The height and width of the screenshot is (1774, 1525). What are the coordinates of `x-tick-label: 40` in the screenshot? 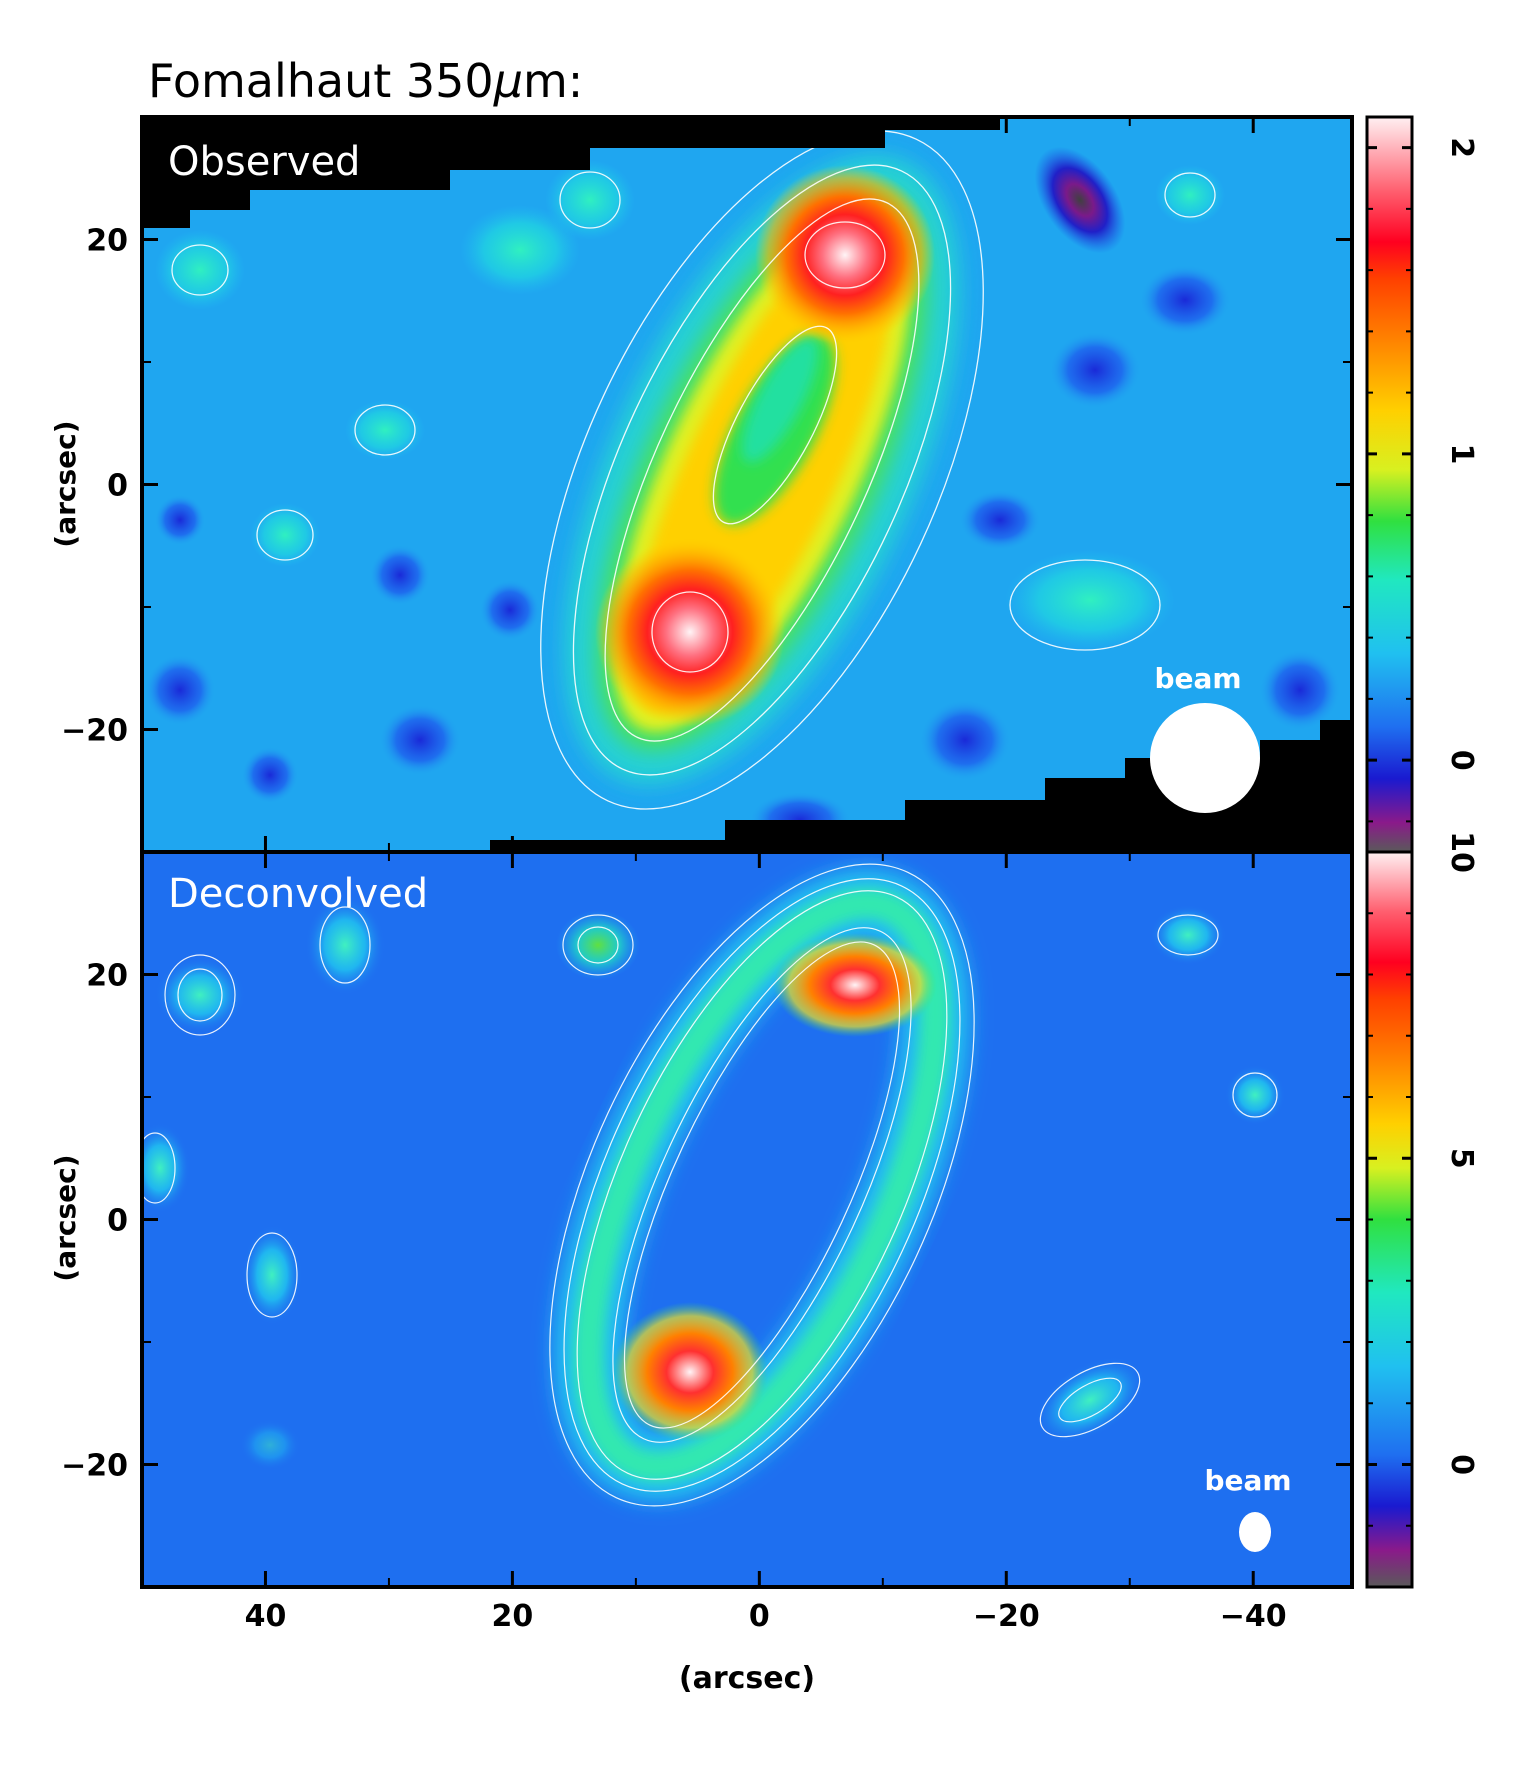 It's located at (266, 1616).